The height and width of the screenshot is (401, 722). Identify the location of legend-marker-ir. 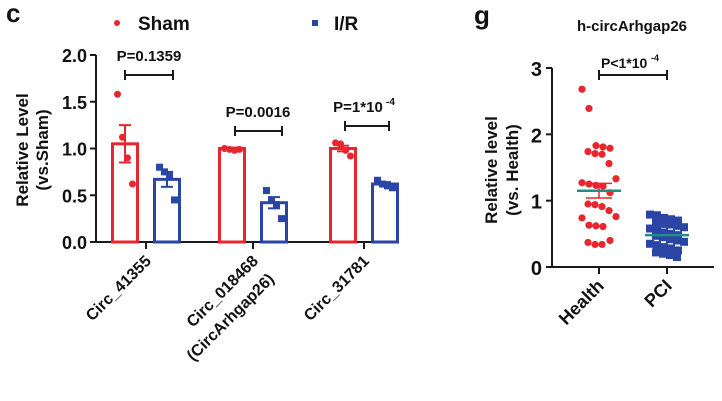
(315, 23).